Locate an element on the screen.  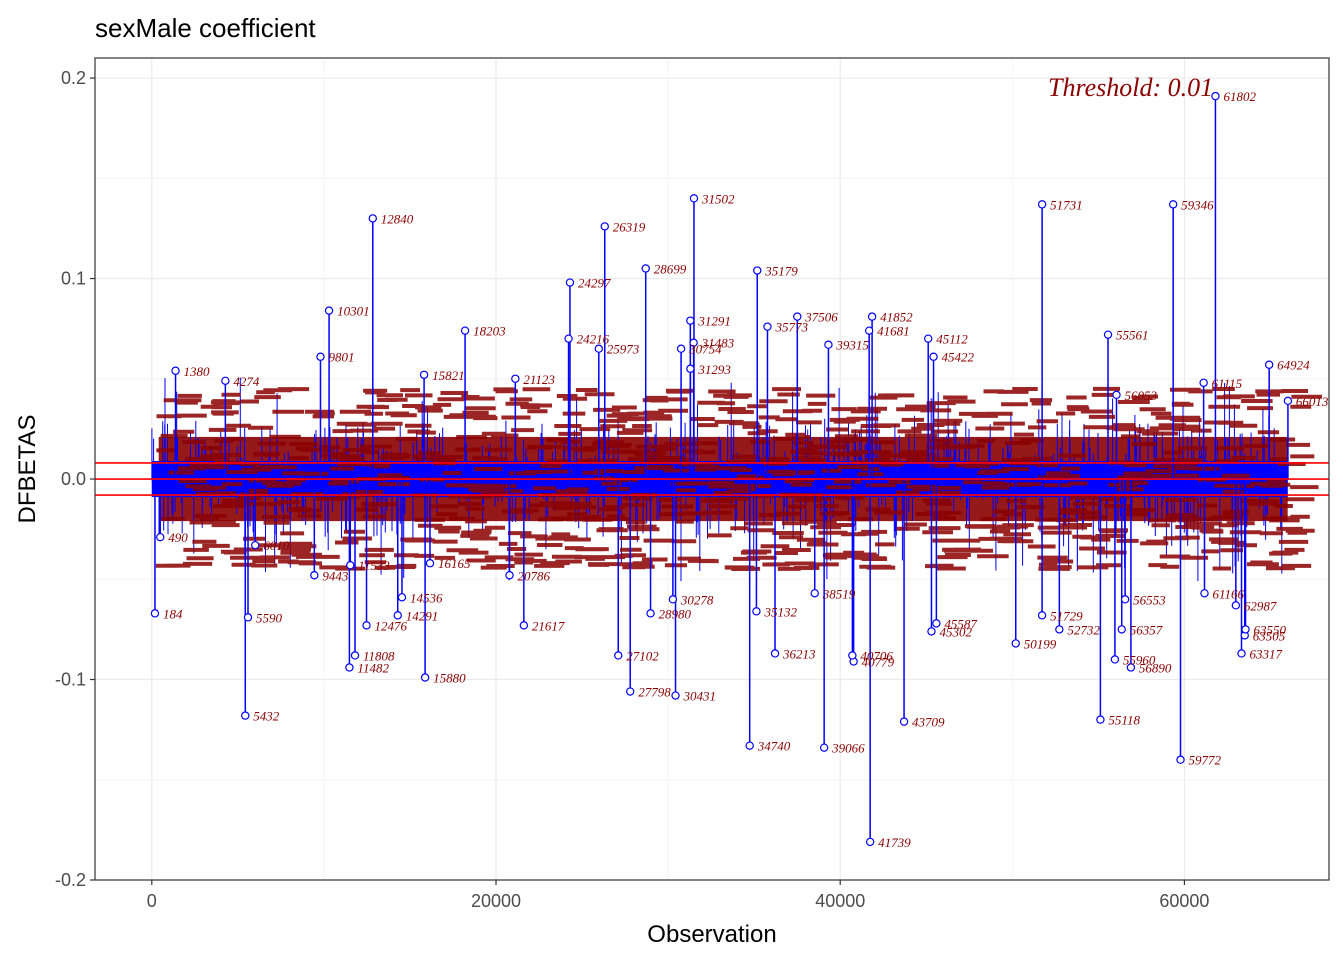
observation-label: 31502 is located at coordinates (718, 198).